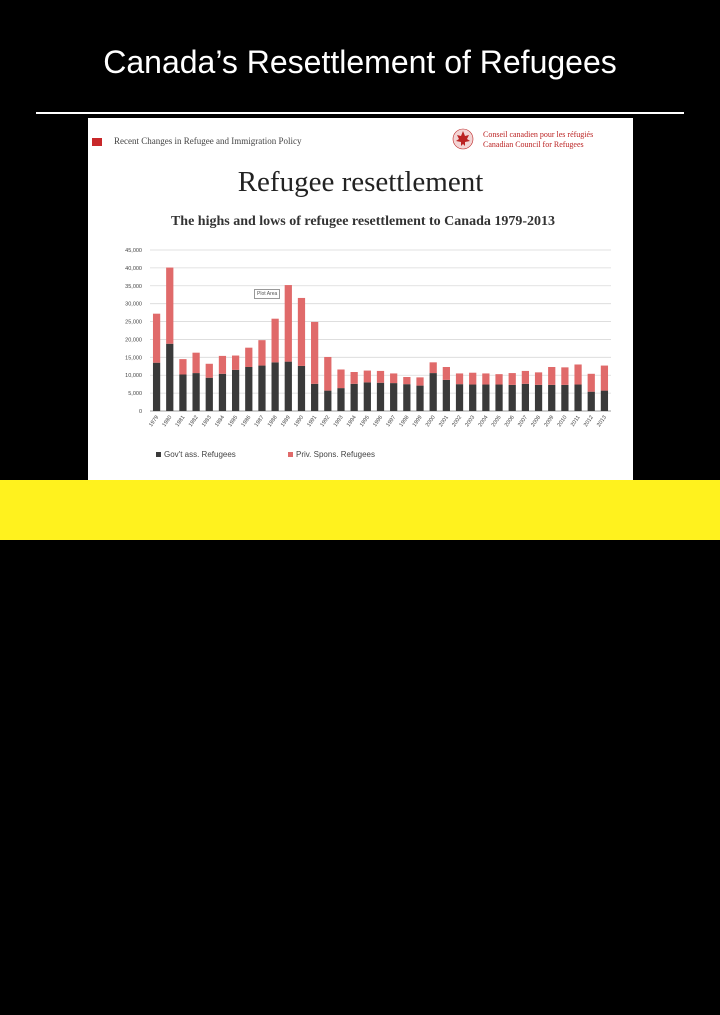  Describe the element at coordinates (431, 421) in the screenshot. I see `x-tick-label: 2000` at that location.